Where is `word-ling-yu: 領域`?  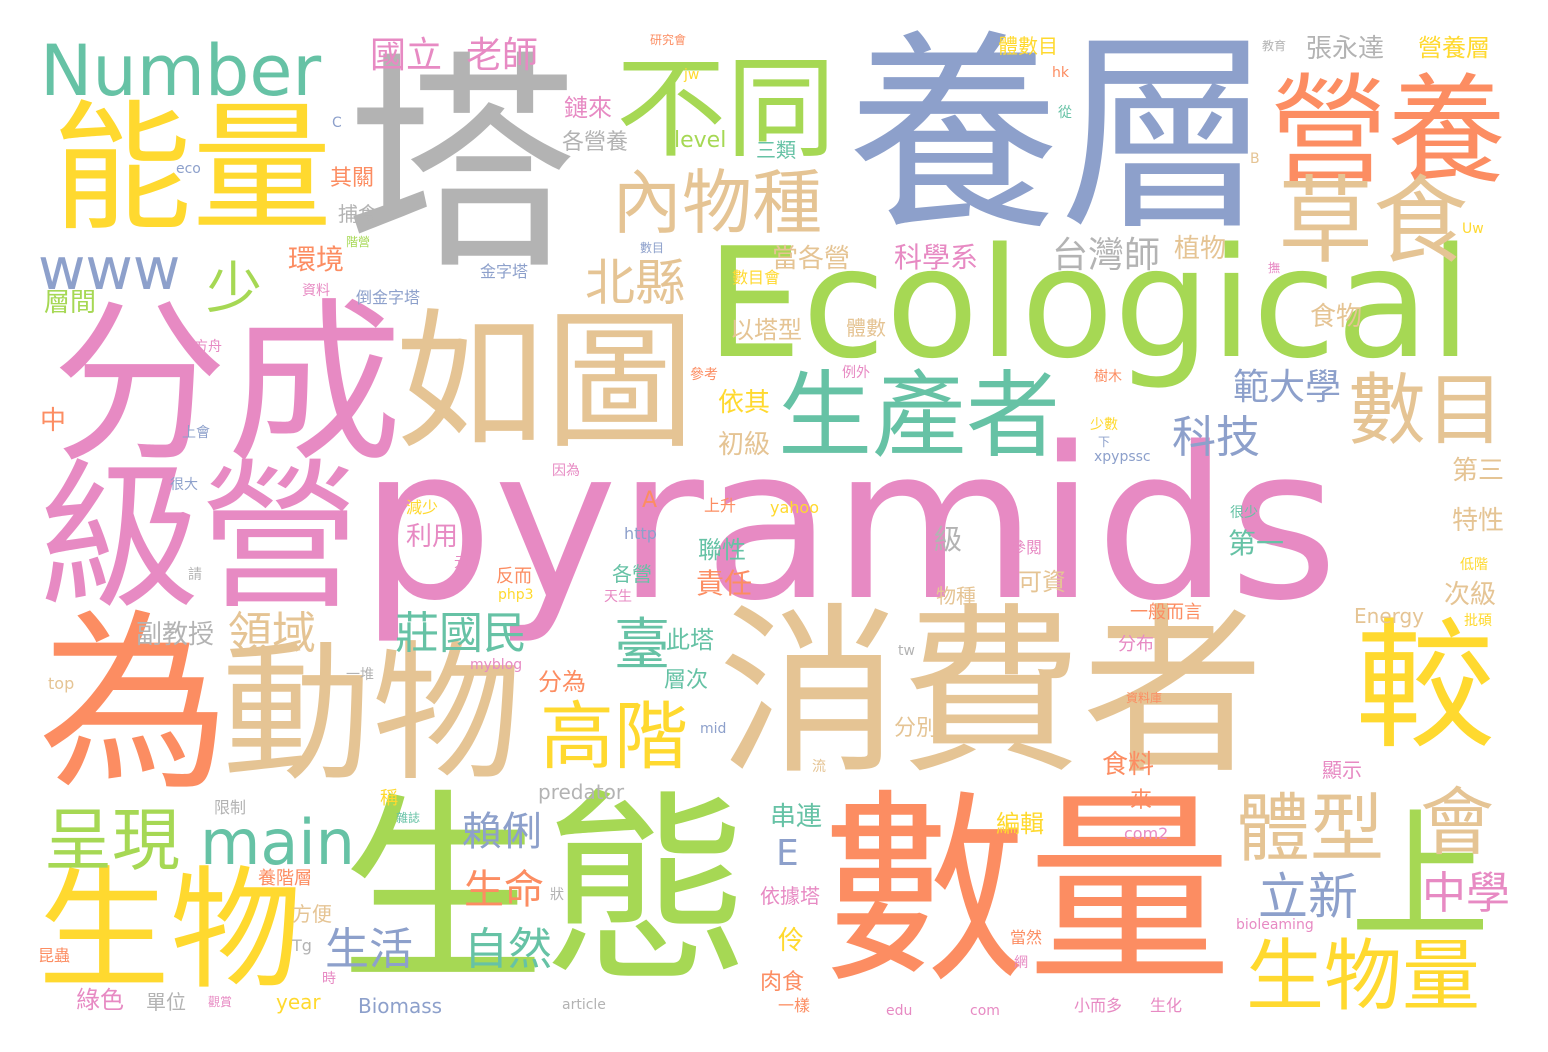
word-ling-yu: 領域 is located at coordinates (272, 633).